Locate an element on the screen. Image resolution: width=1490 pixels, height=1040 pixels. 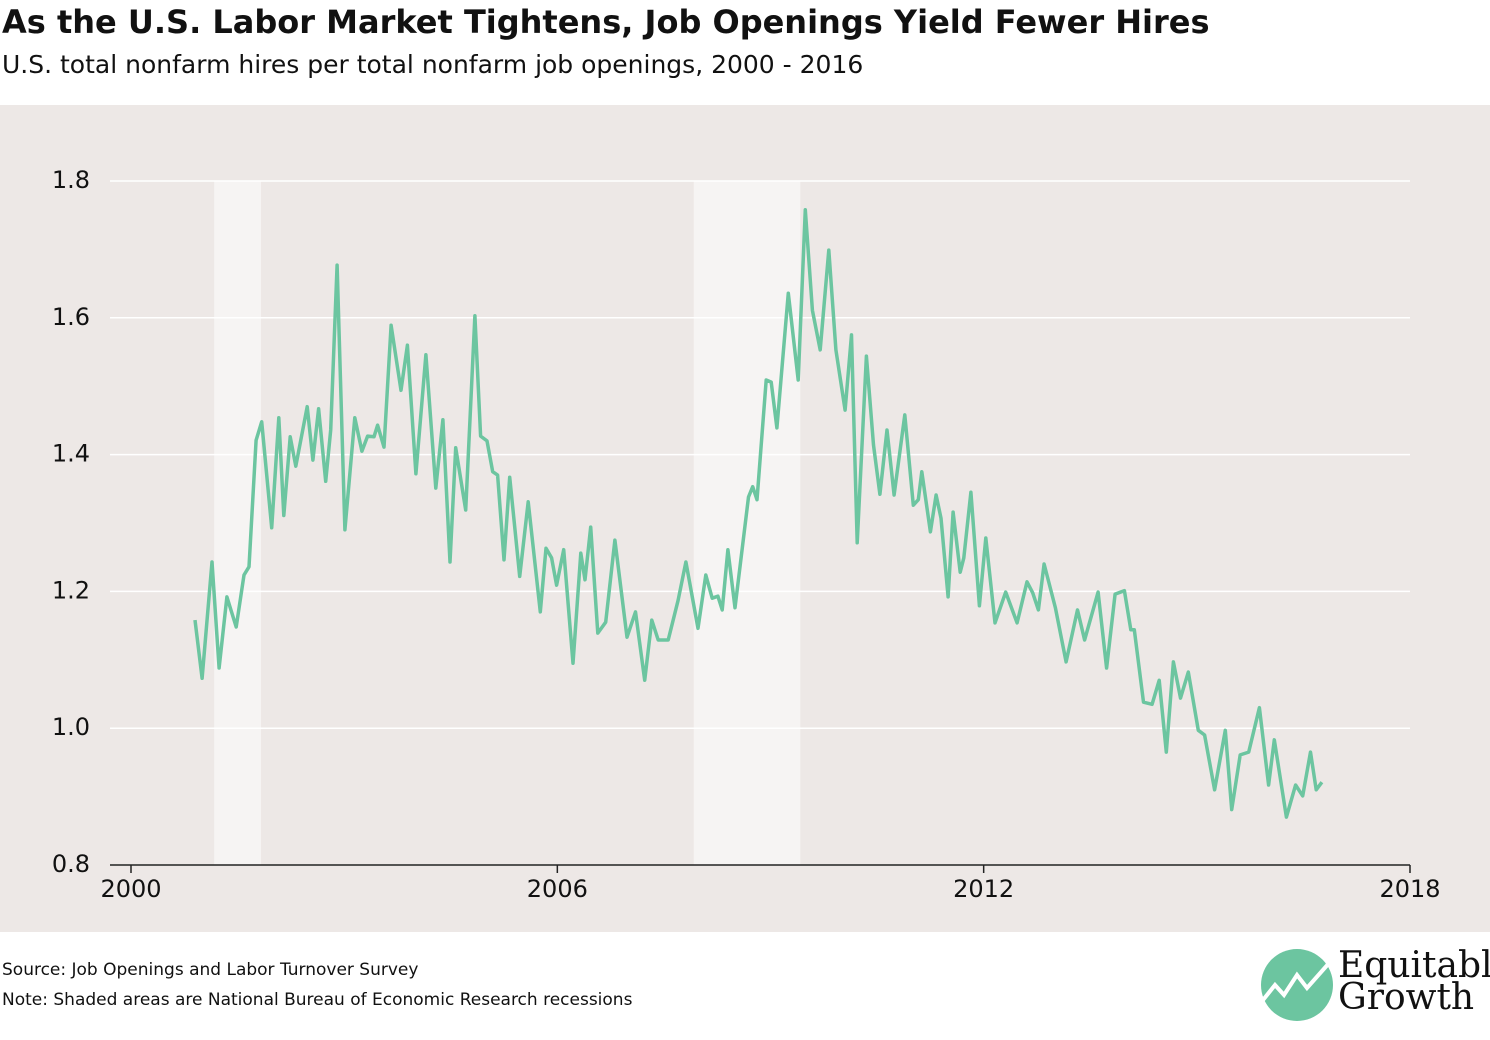
y-tick-label: 0.8 is located at coordinates (71, 864).